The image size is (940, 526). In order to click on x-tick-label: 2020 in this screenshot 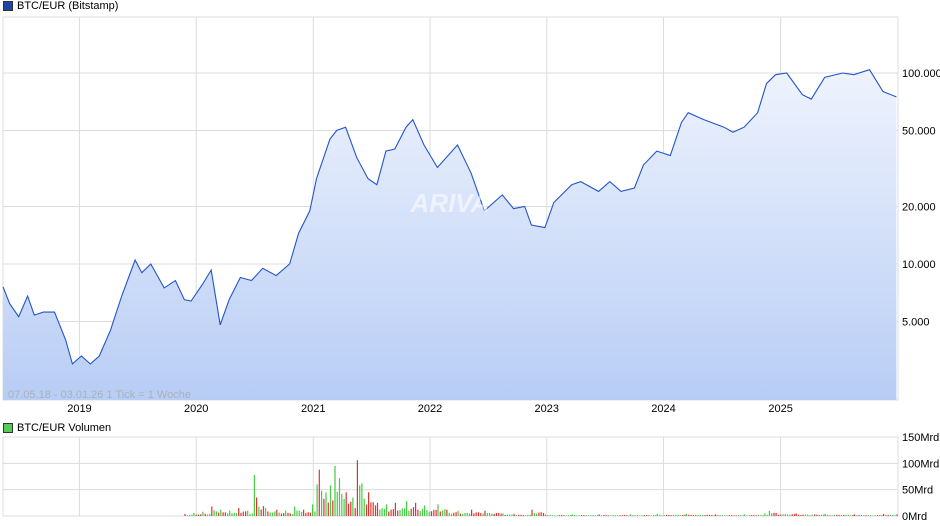, I will do `click(196, 409)`.